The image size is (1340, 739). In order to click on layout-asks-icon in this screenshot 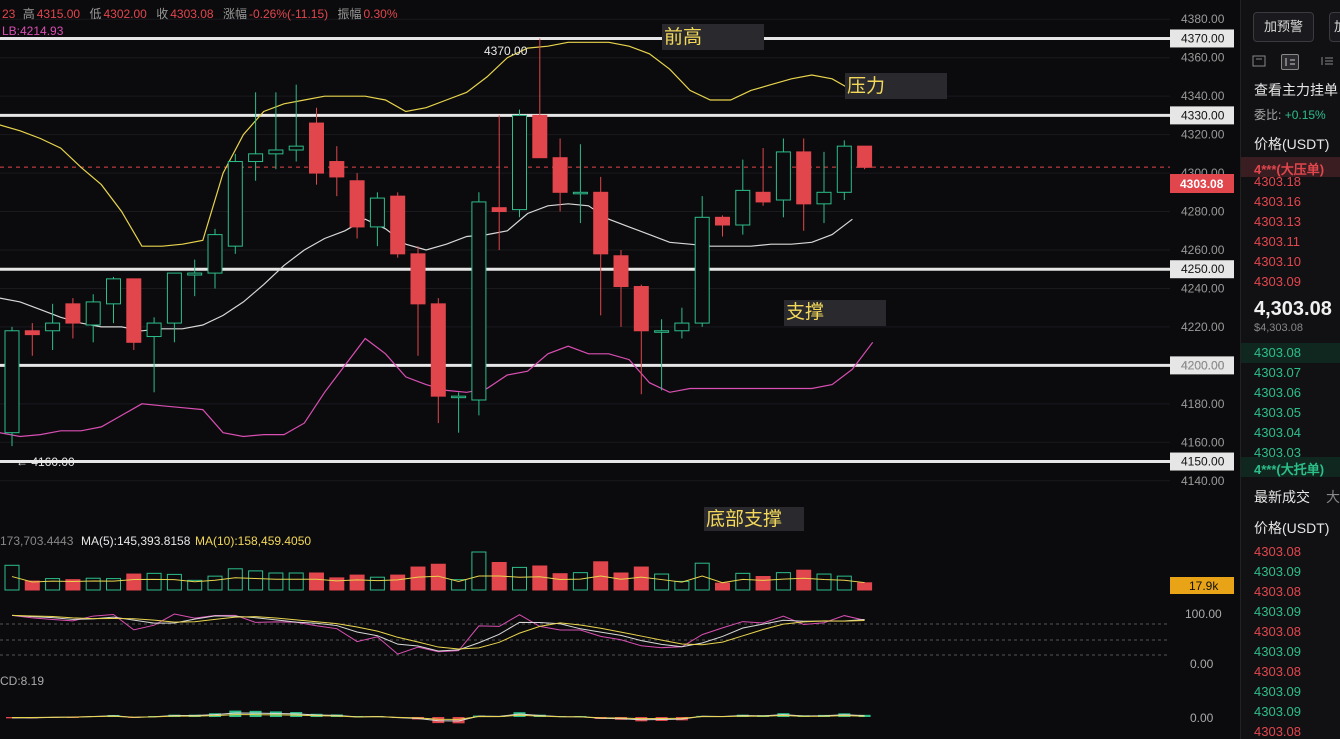, I will do `click(1327, 61)`.